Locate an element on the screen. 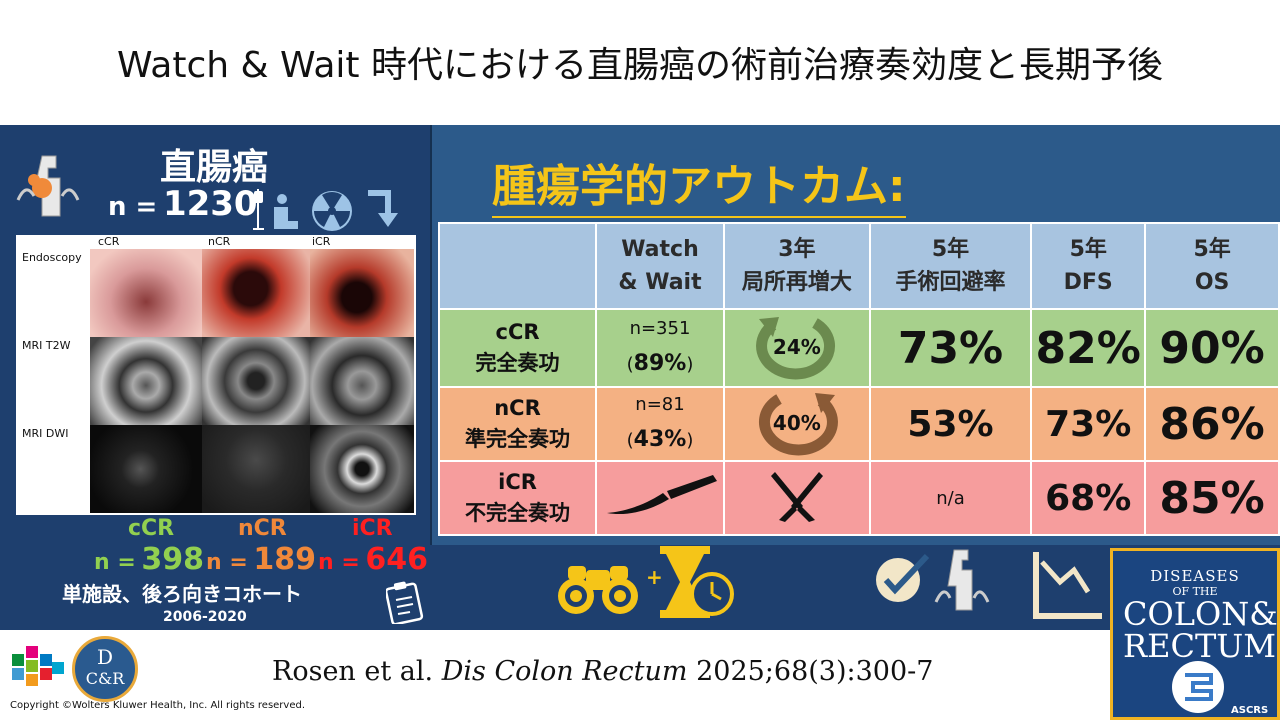 The width and height of the screenshot is (1280, 720). table-row: nCR 準完全奏功 n=81 (43%) 40% 53% 73% 86% is located at coordinates (858, 424).